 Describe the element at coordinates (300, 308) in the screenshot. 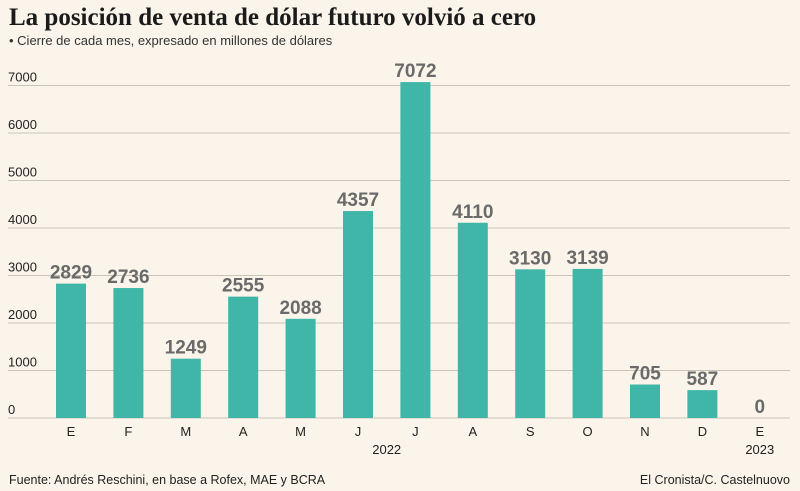

I see `value-label-4: 2088` at that location.